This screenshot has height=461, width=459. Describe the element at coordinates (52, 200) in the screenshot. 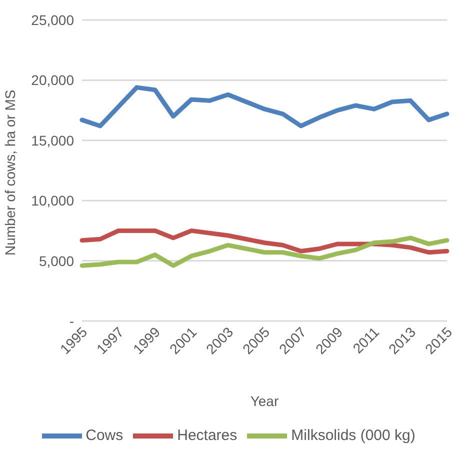

I see `y-tick-label: 10,000` at that location.